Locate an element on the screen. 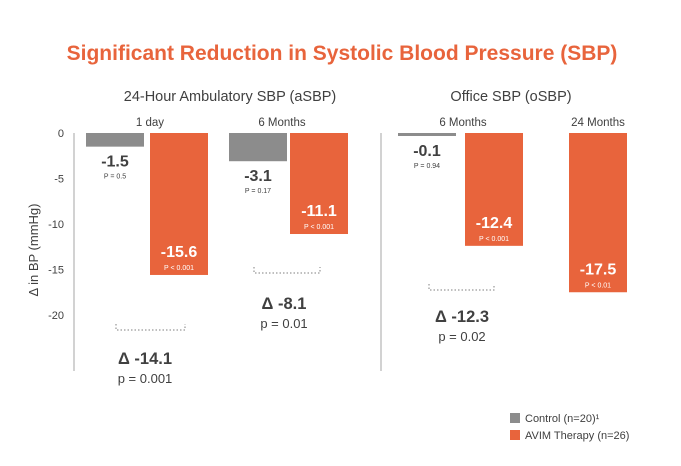  delta-p-label: p = 0.02 is located at coordinates (461, 336).